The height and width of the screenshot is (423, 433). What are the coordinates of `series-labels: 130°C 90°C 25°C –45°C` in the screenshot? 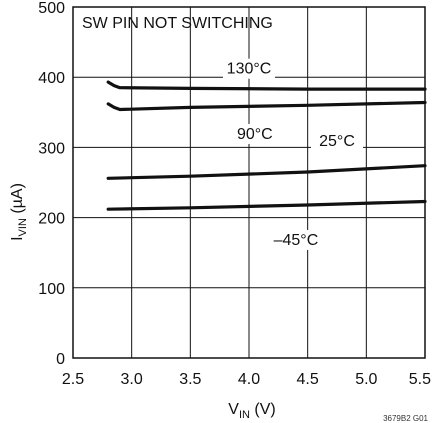 It's located at (293, 154).